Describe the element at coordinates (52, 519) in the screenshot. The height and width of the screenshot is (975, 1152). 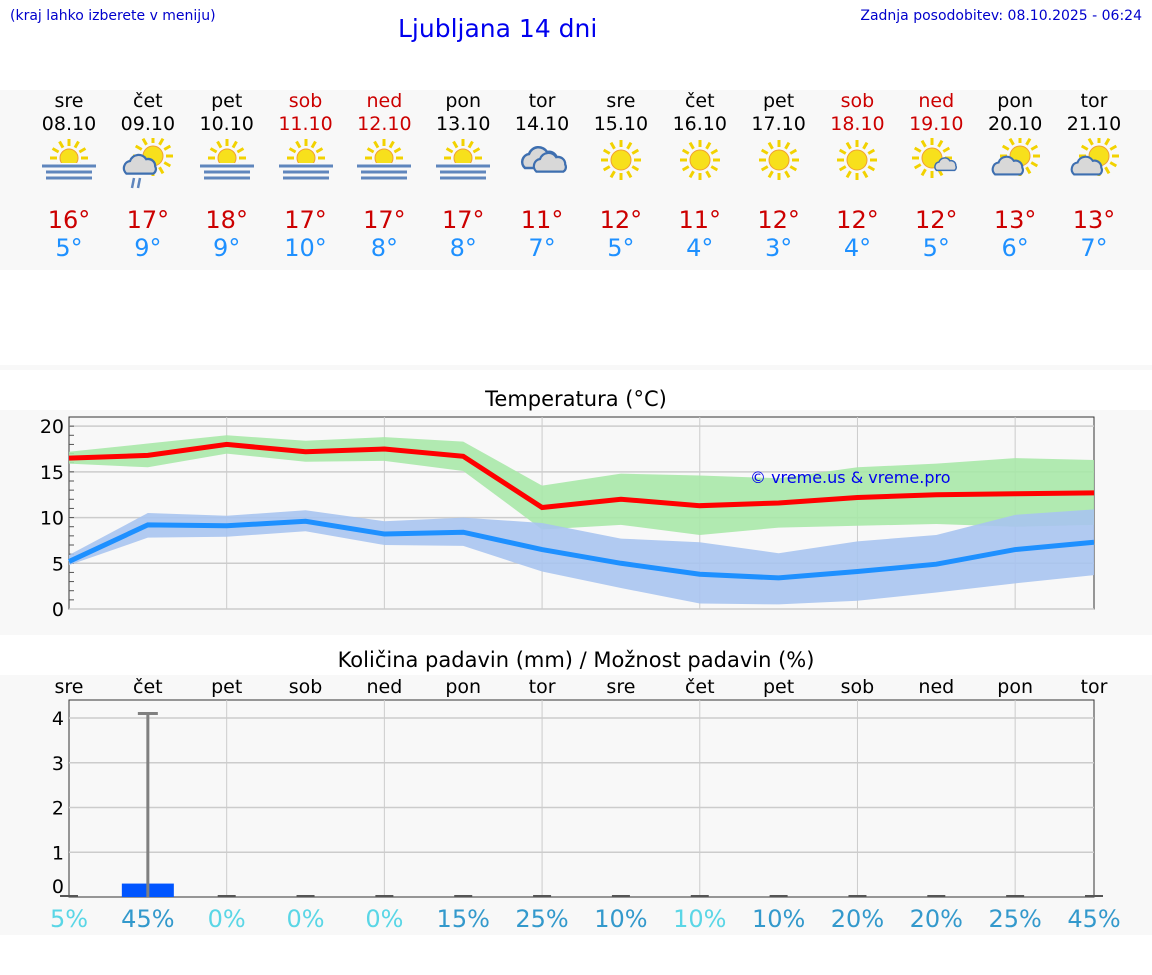
I see `y-tick-label: 10` at that location.